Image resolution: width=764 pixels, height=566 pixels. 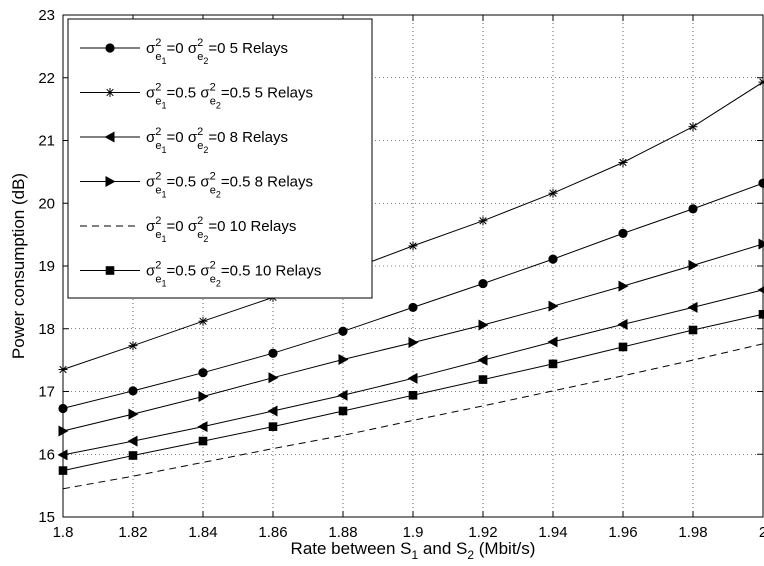 I want to click on x-tick-label: 1.8, so click(x=63, y=532).